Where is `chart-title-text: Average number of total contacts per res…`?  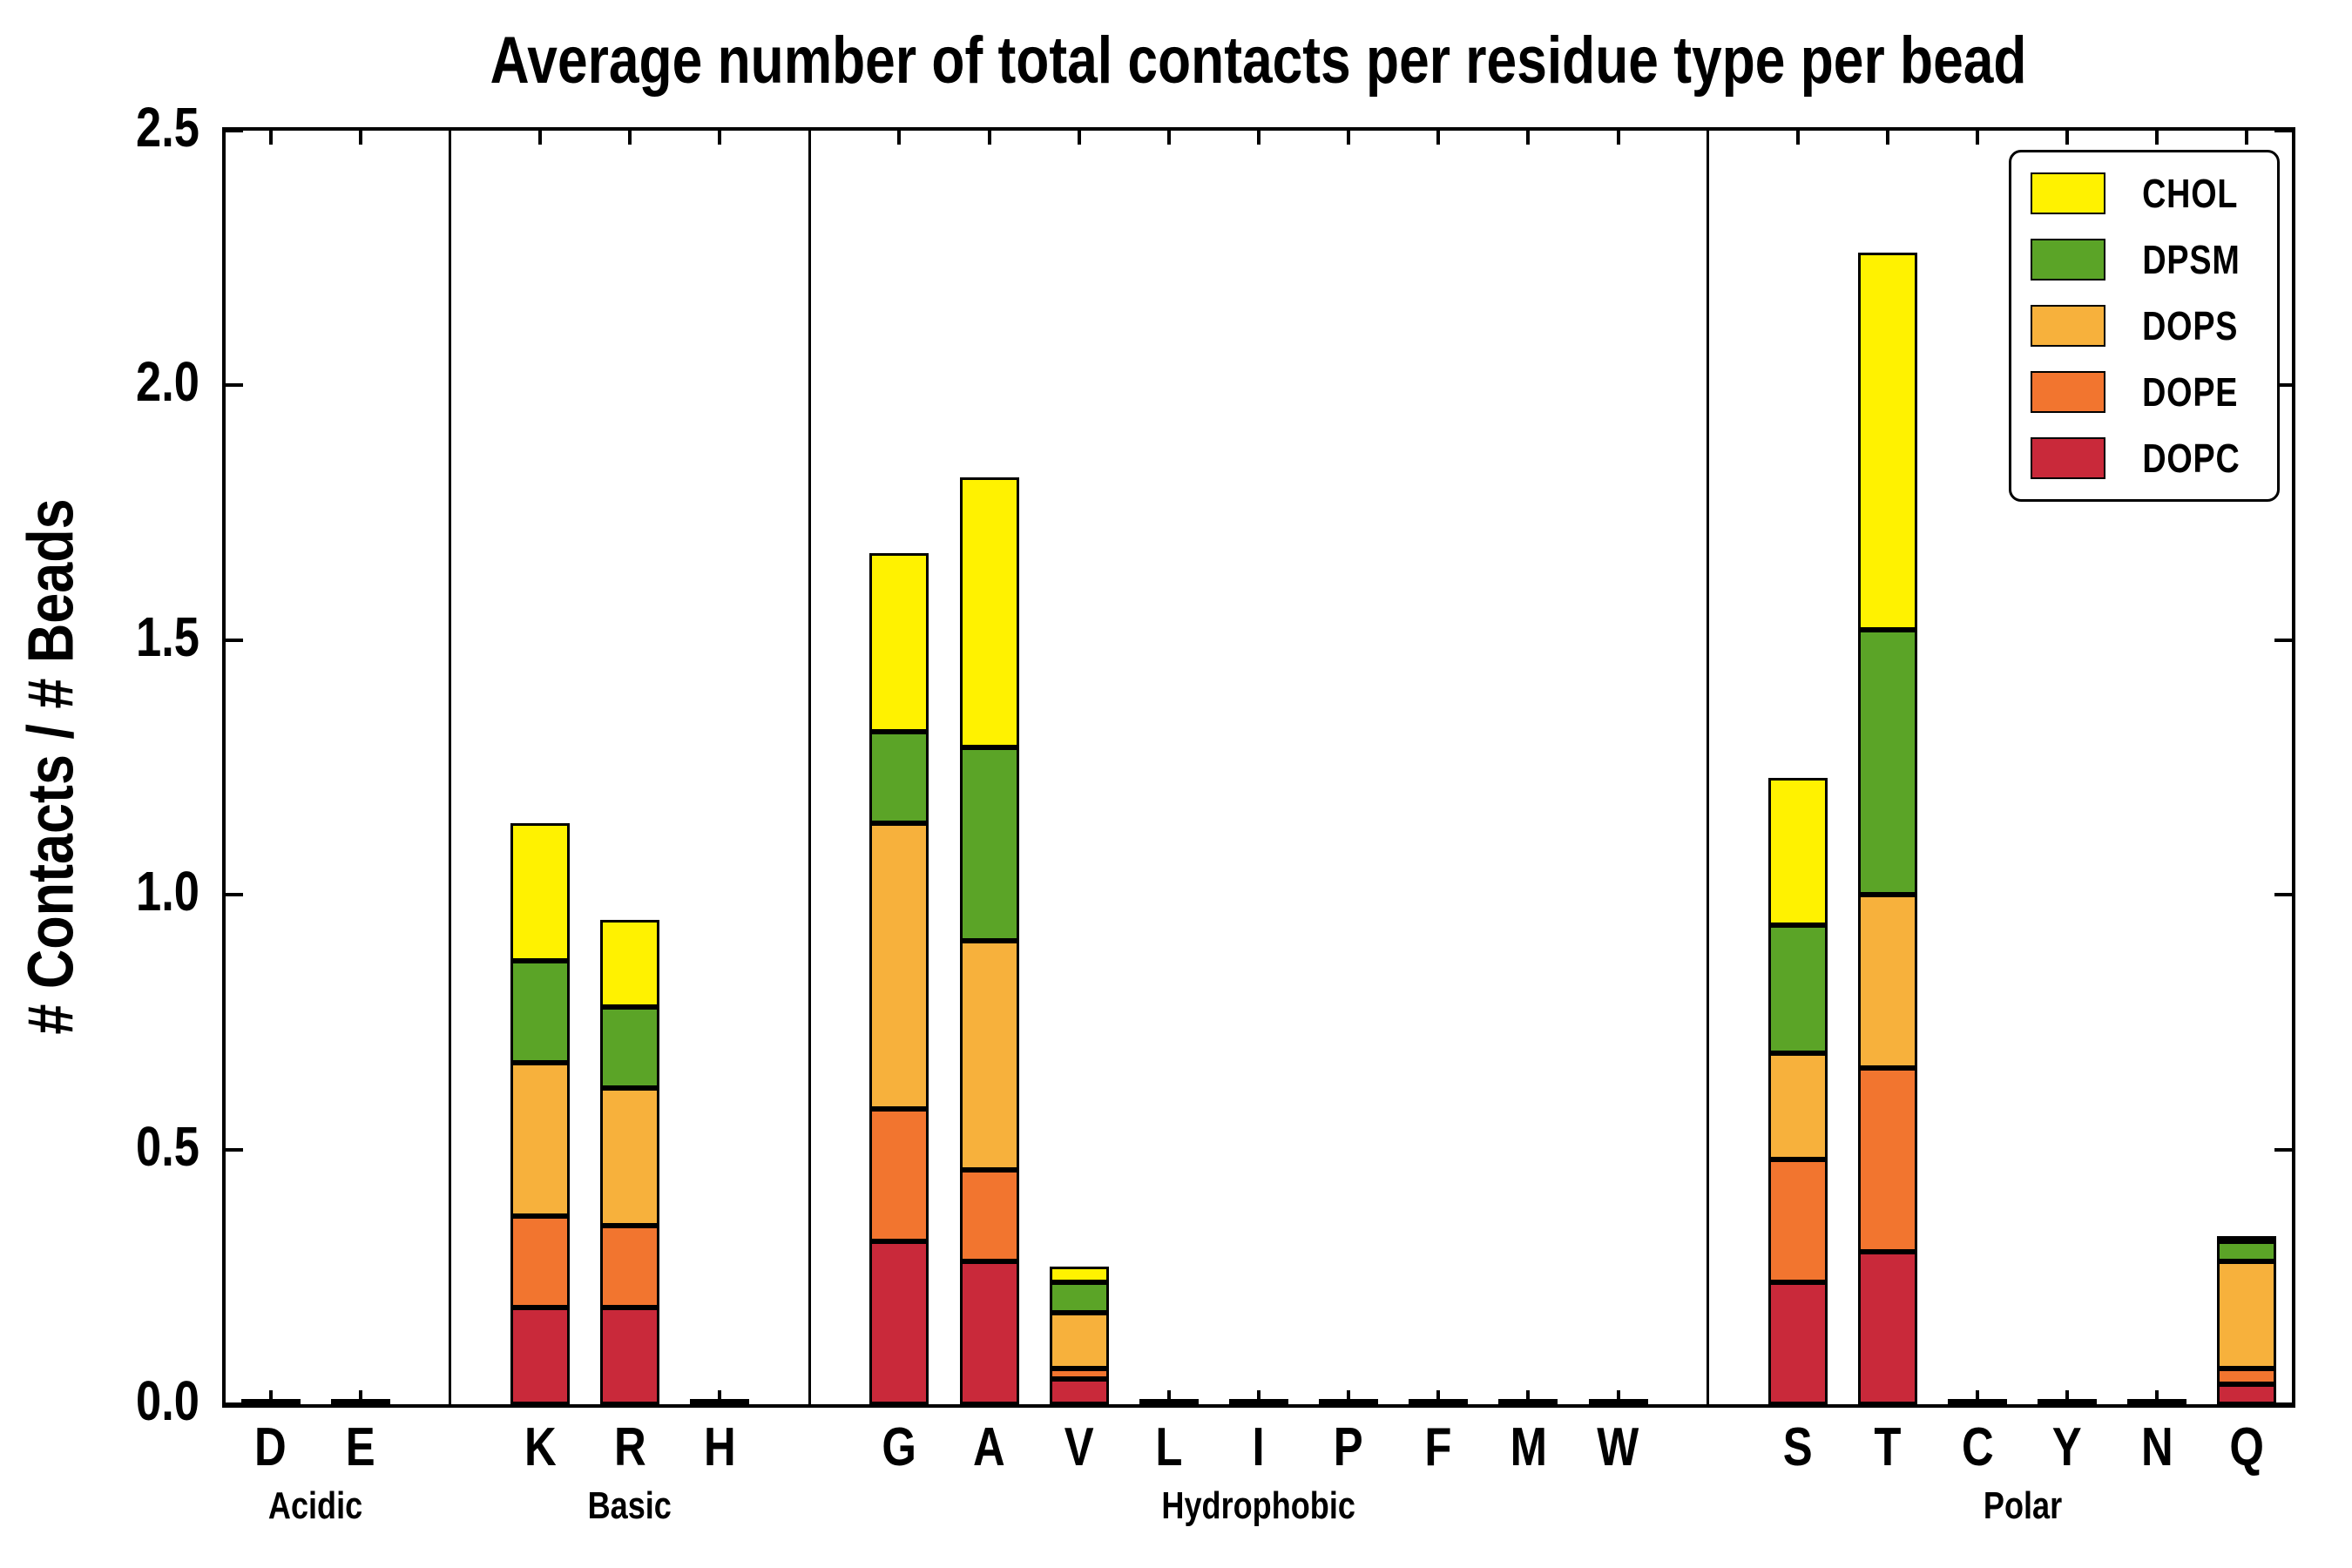 chart-title-text: Average number of total contacts per res… is located at coordinates (1258, 61).